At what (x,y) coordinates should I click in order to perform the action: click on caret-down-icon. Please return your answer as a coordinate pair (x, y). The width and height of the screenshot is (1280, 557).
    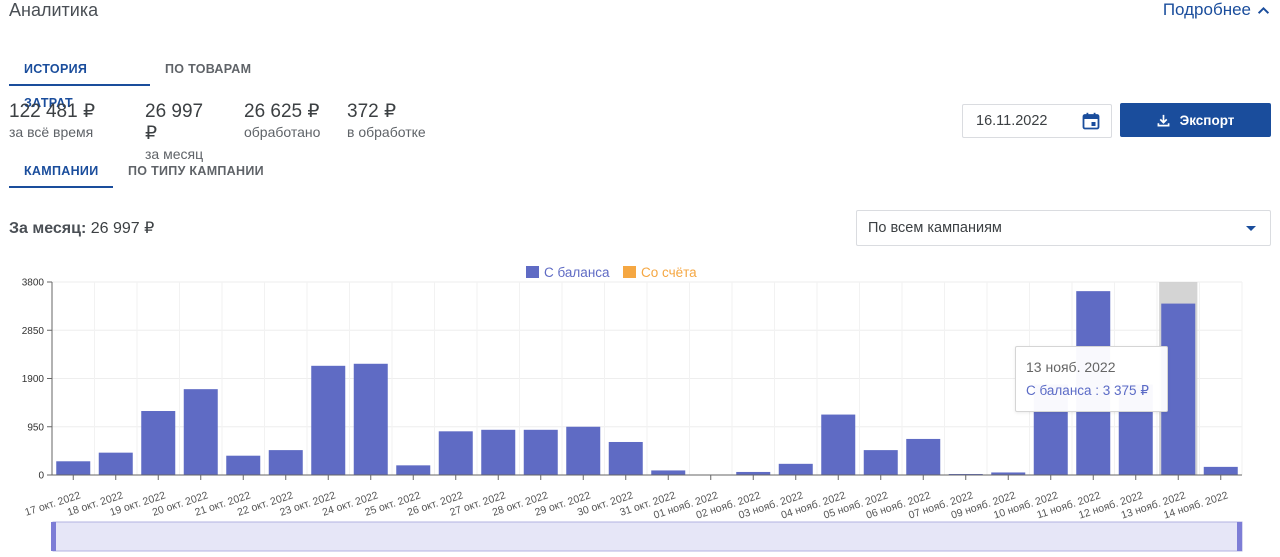
    Looking at the image, I should click on (1251, 228).